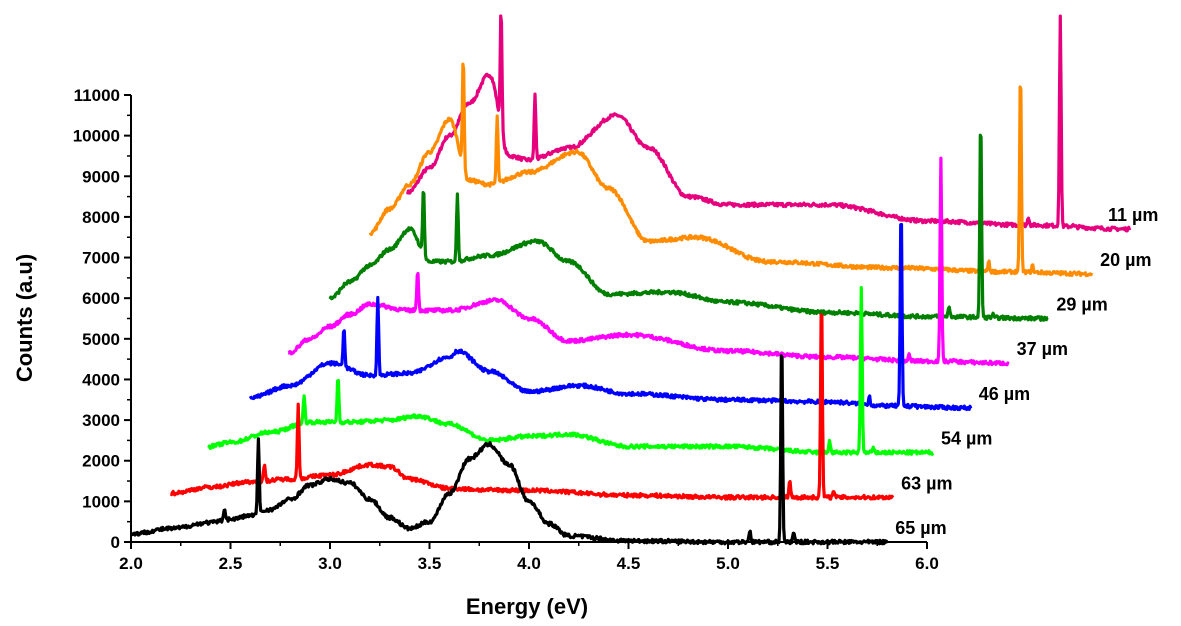  Describe the element at coordinates (430, 563) in the screenshot. I see `x-tick-label: 3.5` at that location.